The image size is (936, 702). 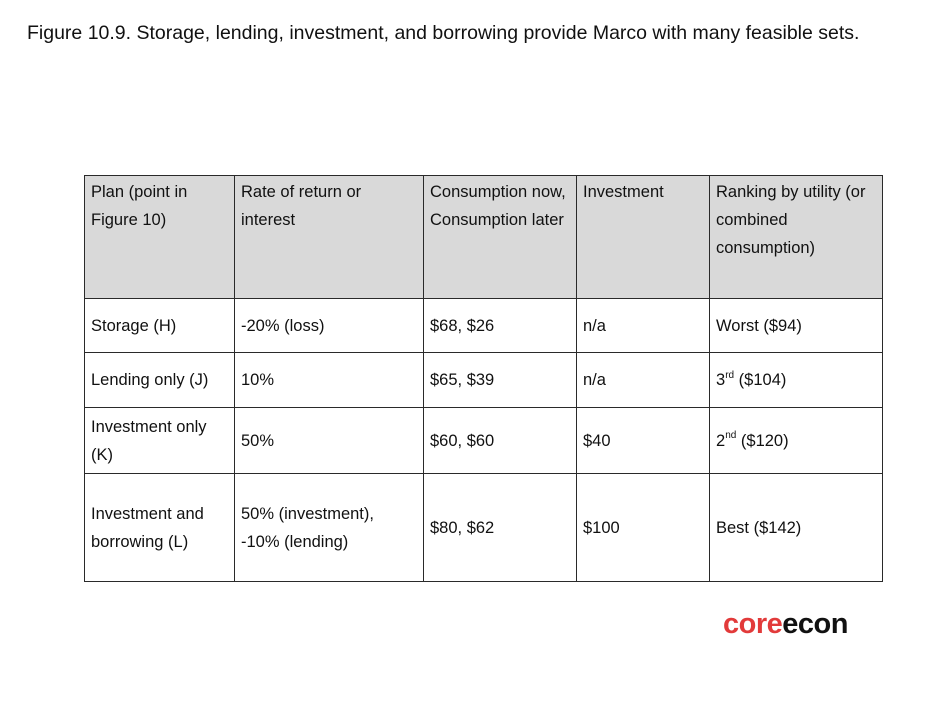 I want to click on cell-consumption: $80, $62, so click(x=500, y=527).